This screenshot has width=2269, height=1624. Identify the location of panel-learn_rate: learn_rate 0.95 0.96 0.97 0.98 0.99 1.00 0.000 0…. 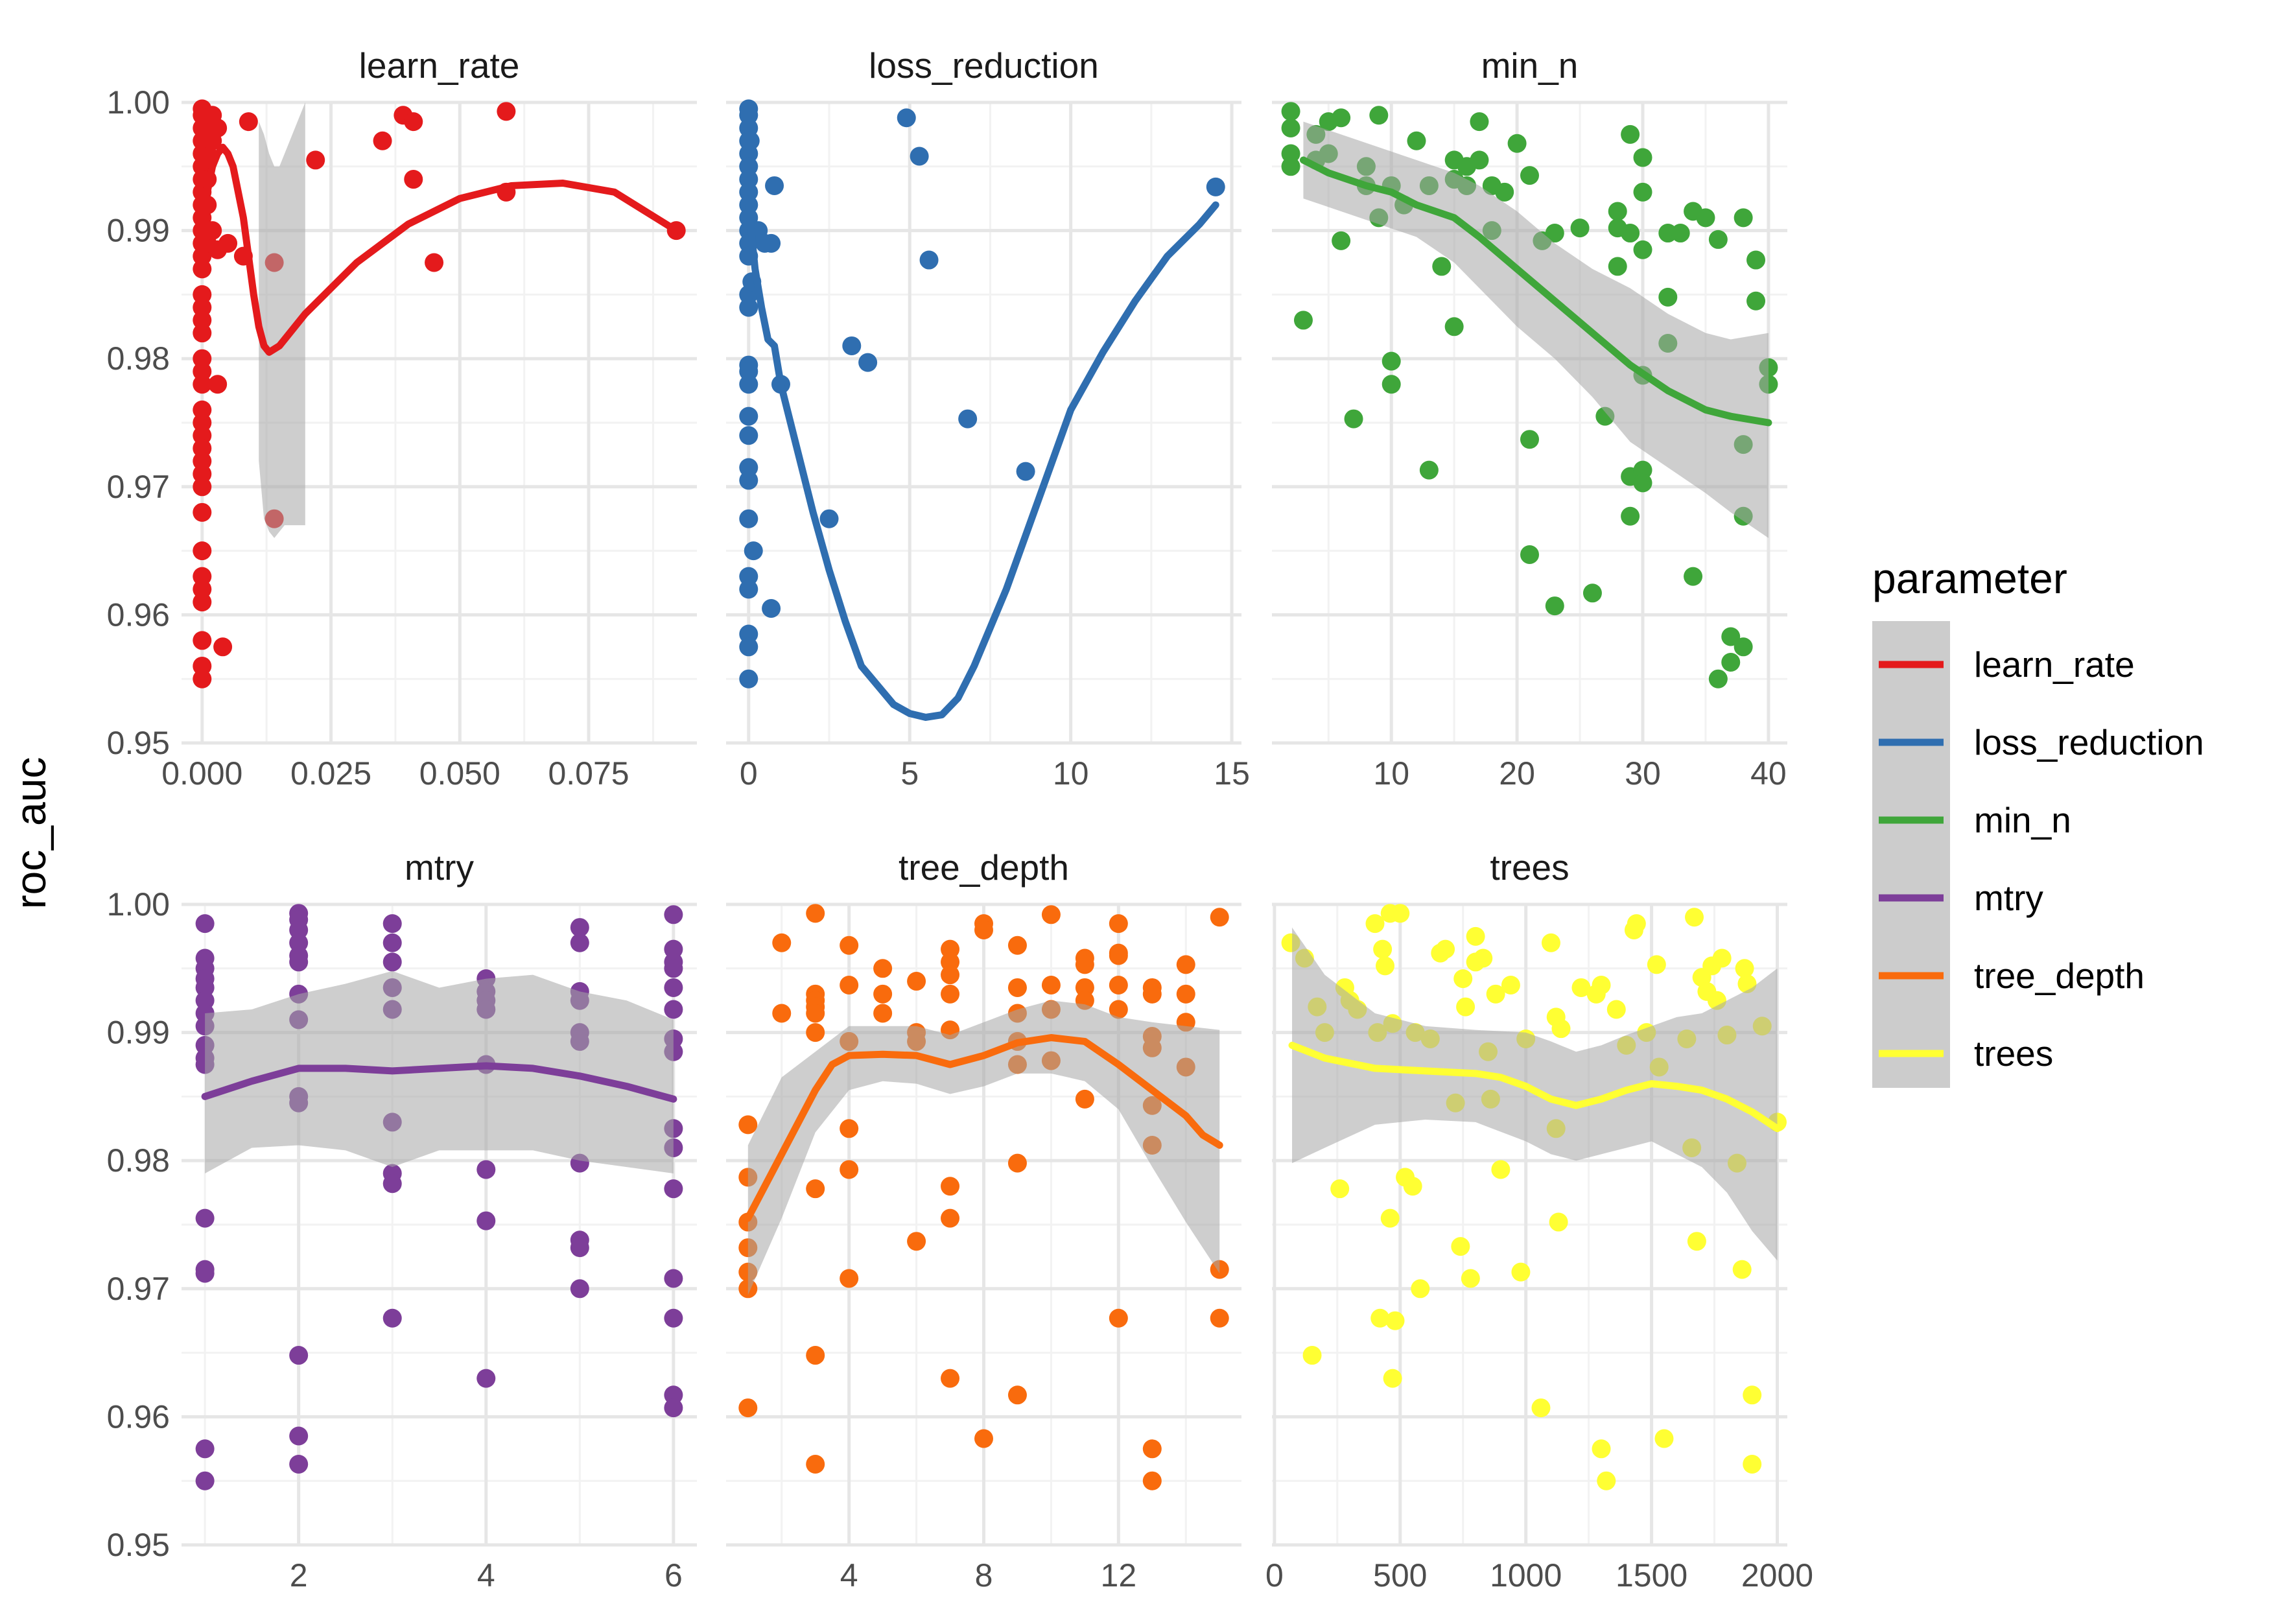
(402, 419).